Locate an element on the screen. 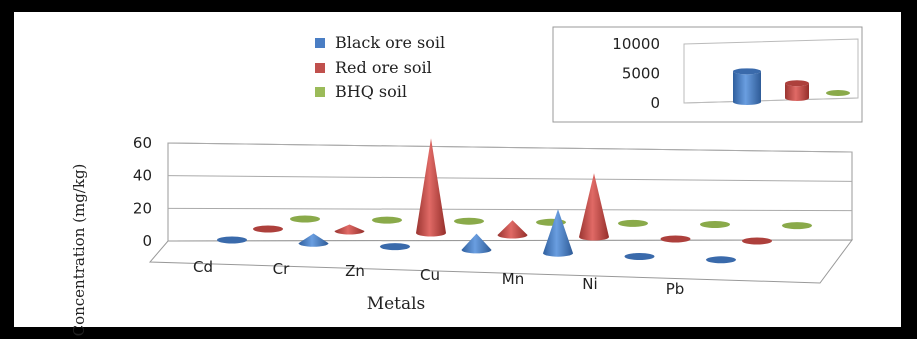  inset-y-tick-label: 5000 is located at coordinates (641, 74).